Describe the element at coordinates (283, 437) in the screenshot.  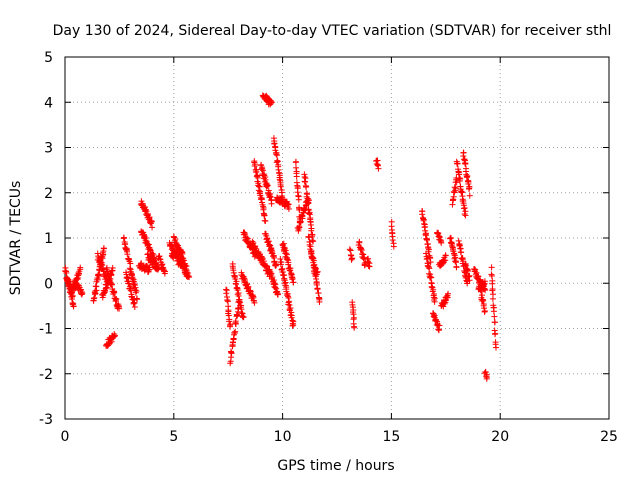
I see `x-tick-label: 10` at that location.